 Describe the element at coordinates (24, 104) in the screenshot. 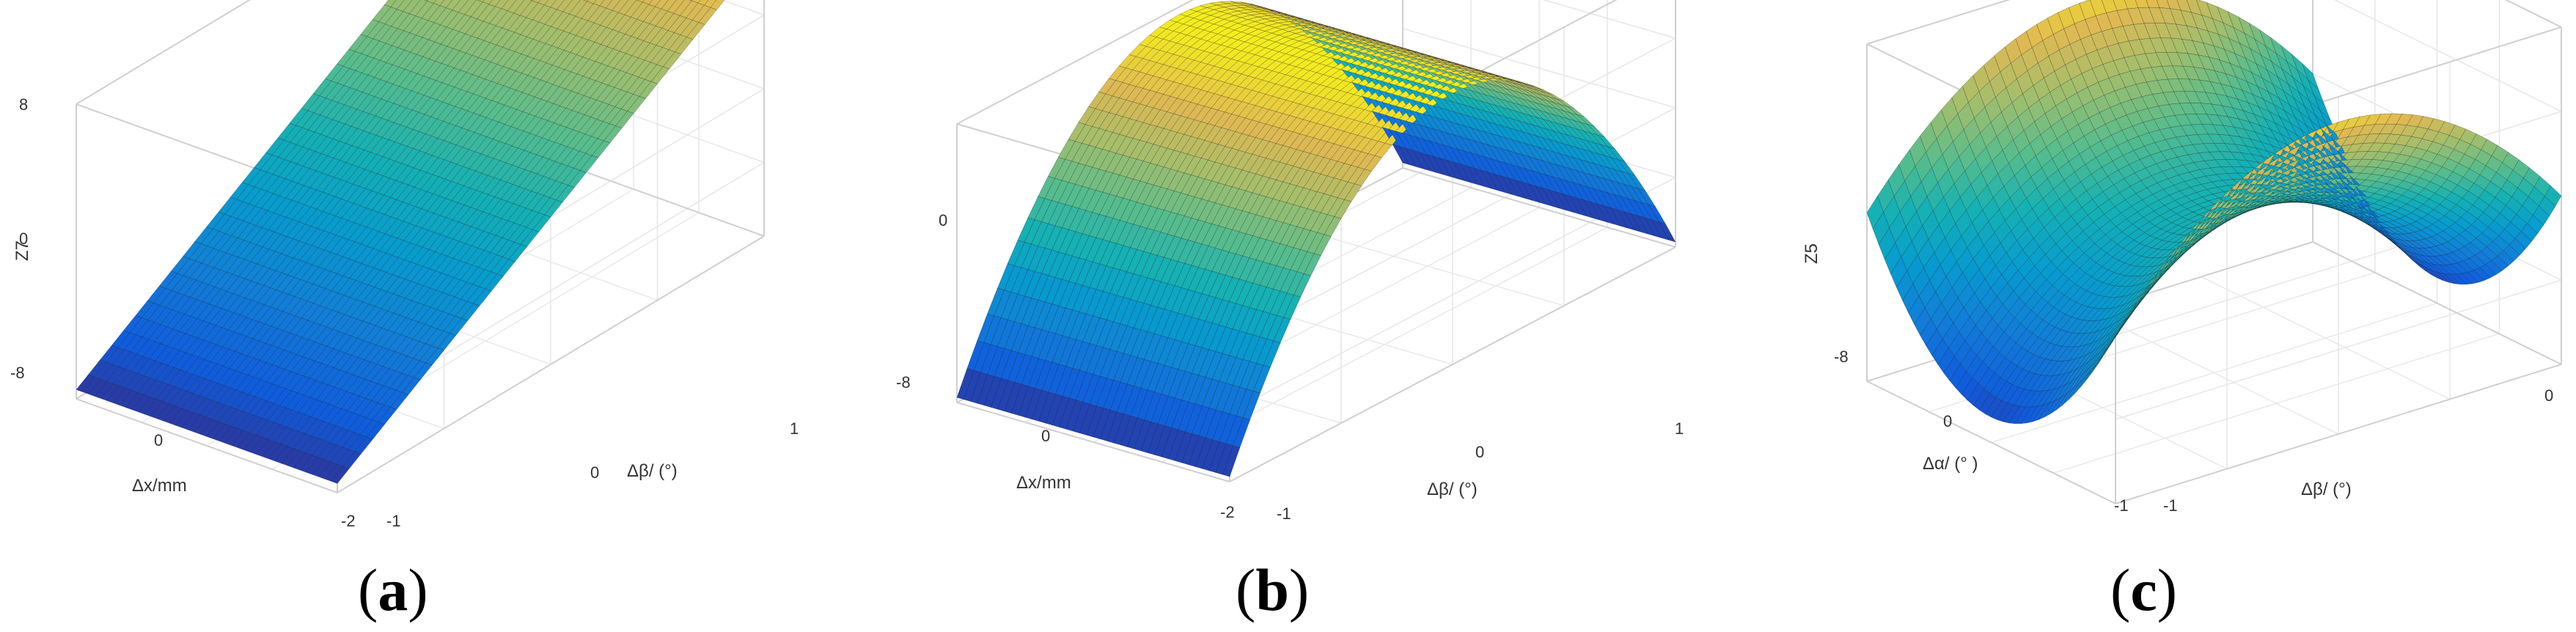

I see `panel-a-z-tick-top: 8` at that location.